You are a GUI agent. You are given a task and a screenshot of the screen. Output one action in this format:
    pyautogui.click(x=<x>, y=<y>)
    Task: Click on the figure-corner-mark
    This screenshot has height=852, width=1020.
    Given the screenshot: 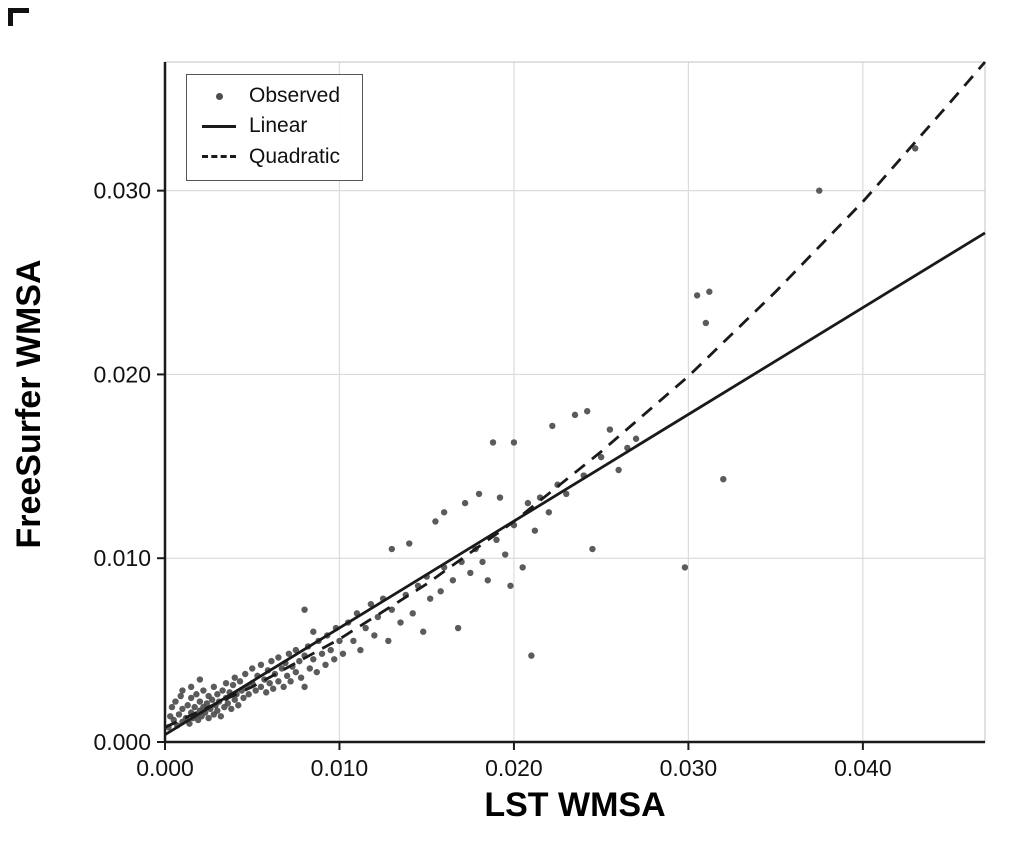 What is the action you would take?
    pyautogui.click(x=18, y=17)
    